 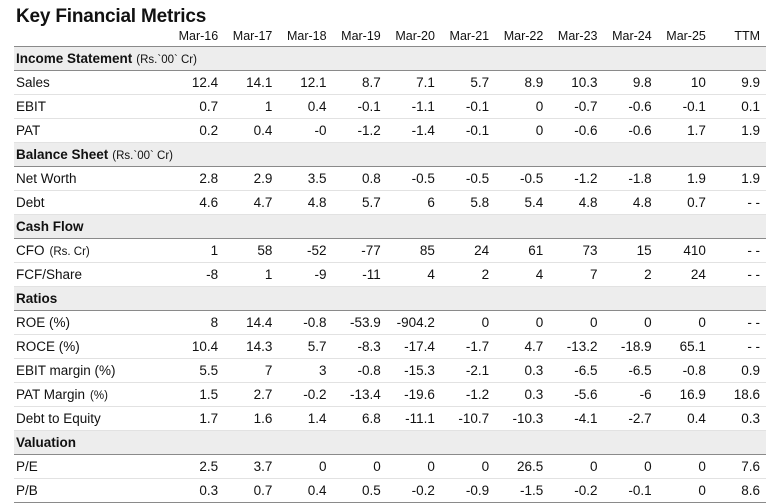 What do you see at coordinates (92, 370) in the screenshot?
I see `row-label-cell: EBIT margin (%)` at bounding box center [92, 370].